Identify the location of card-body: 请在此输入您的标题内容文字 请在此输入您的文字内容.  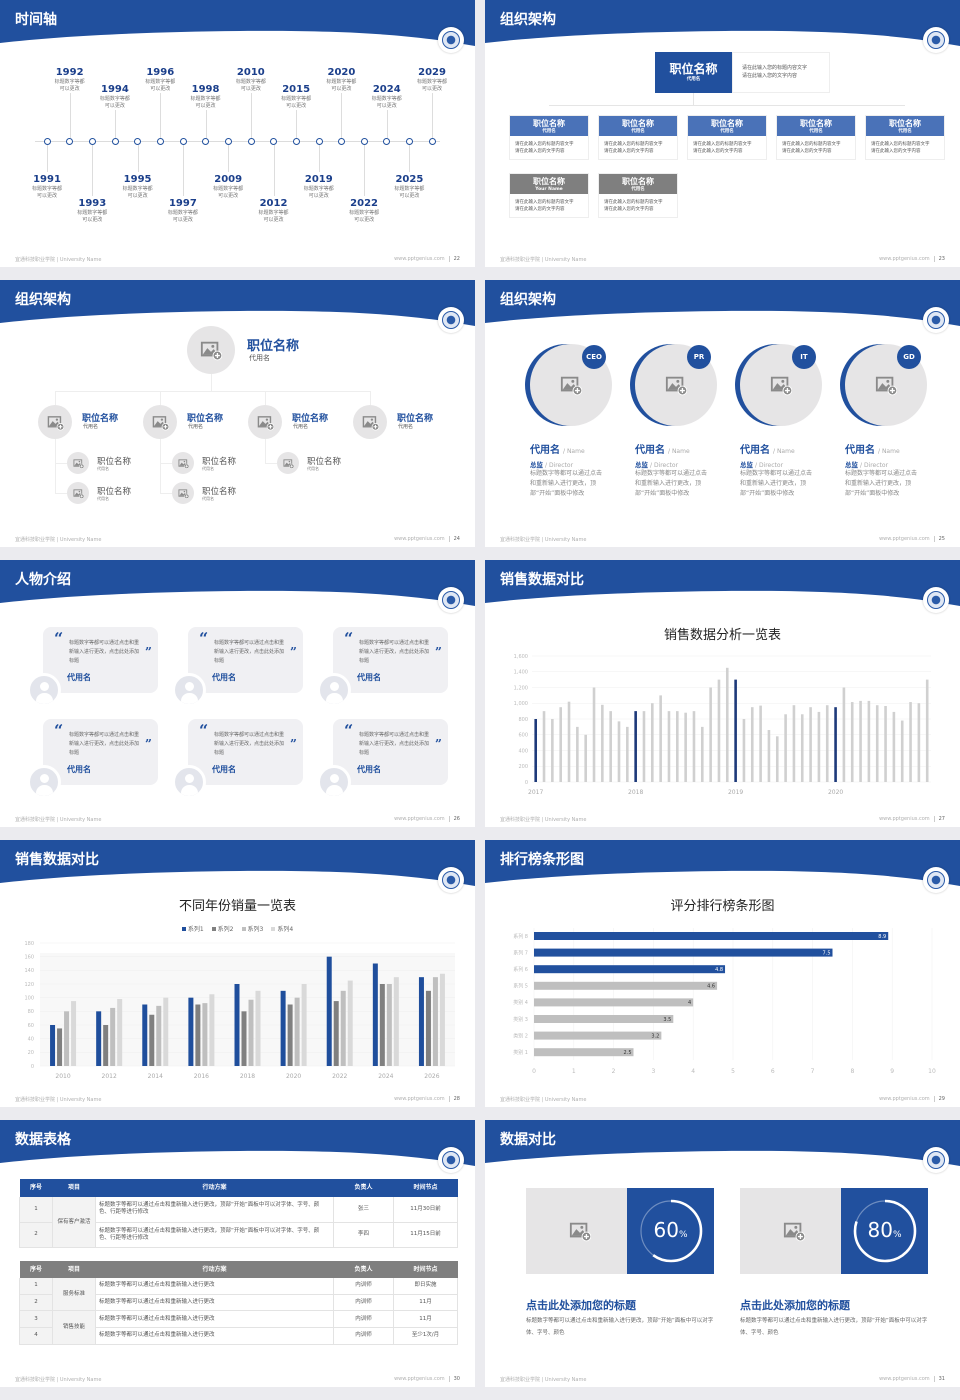
(727, 145).